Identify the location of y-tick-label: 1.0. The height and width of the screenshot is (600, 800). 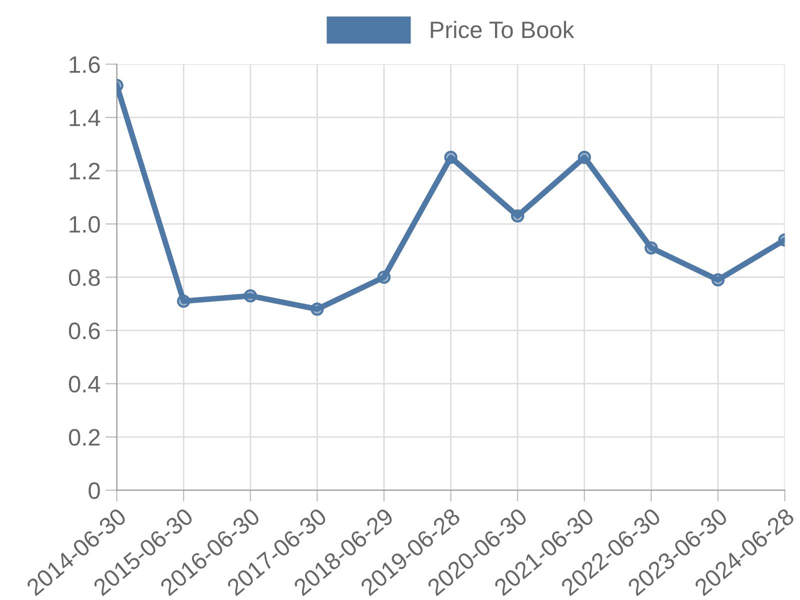
(85, 224).